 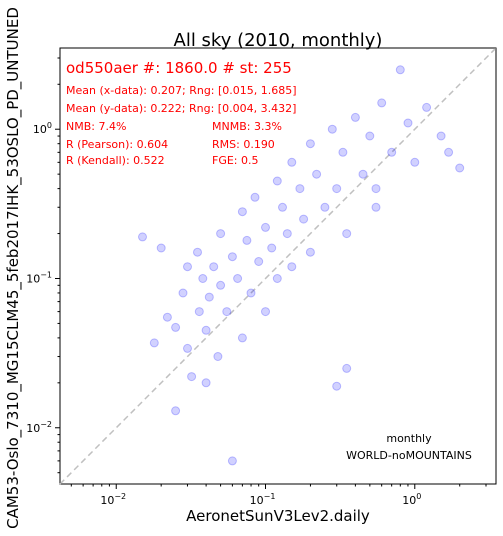 What do you see at coordinates (409, 438) in the screenshot?
I see `frequency-note: monthly` at bounding box center [409, 438].